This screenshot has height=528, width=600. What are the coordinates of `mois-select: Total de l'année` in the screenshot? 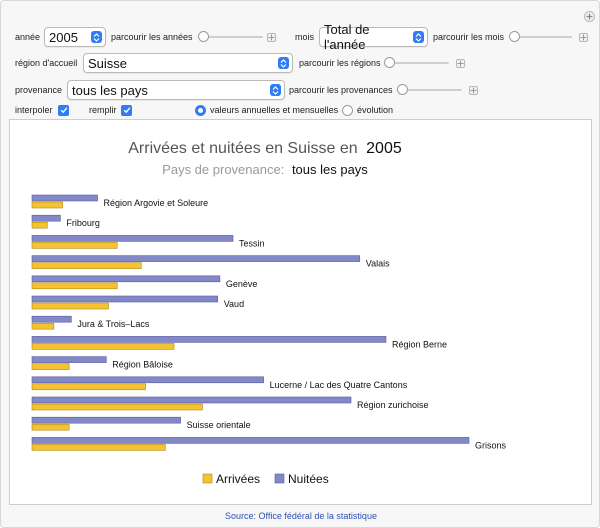 It's located at (373, 37).